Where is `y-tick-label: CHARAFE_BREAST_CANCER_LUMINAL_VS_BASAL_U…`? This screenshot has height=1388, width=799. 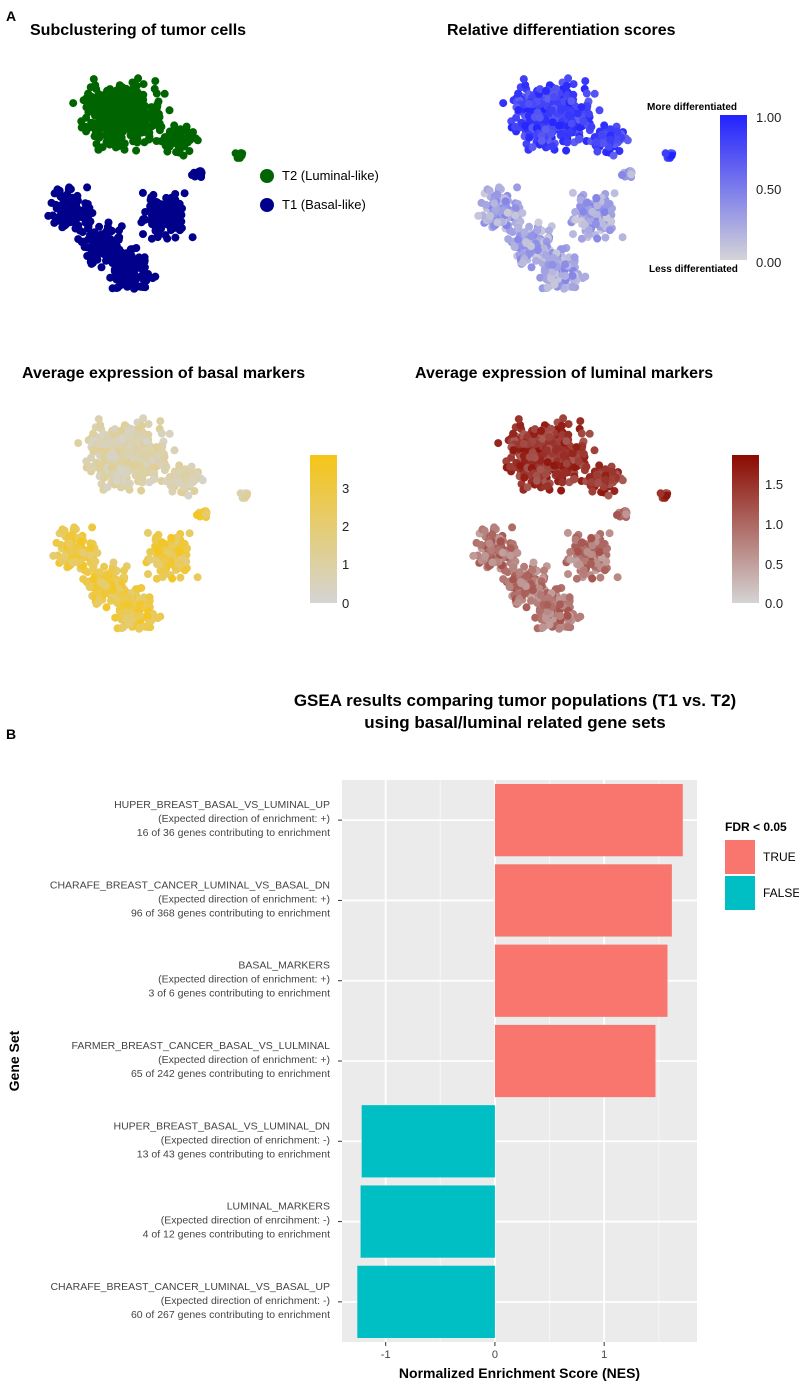 y-tick-label: CHARAFE_BREAST_CANCER_LUMINAL_VS_BASAL_U… is located at coordinates (190, 1301).